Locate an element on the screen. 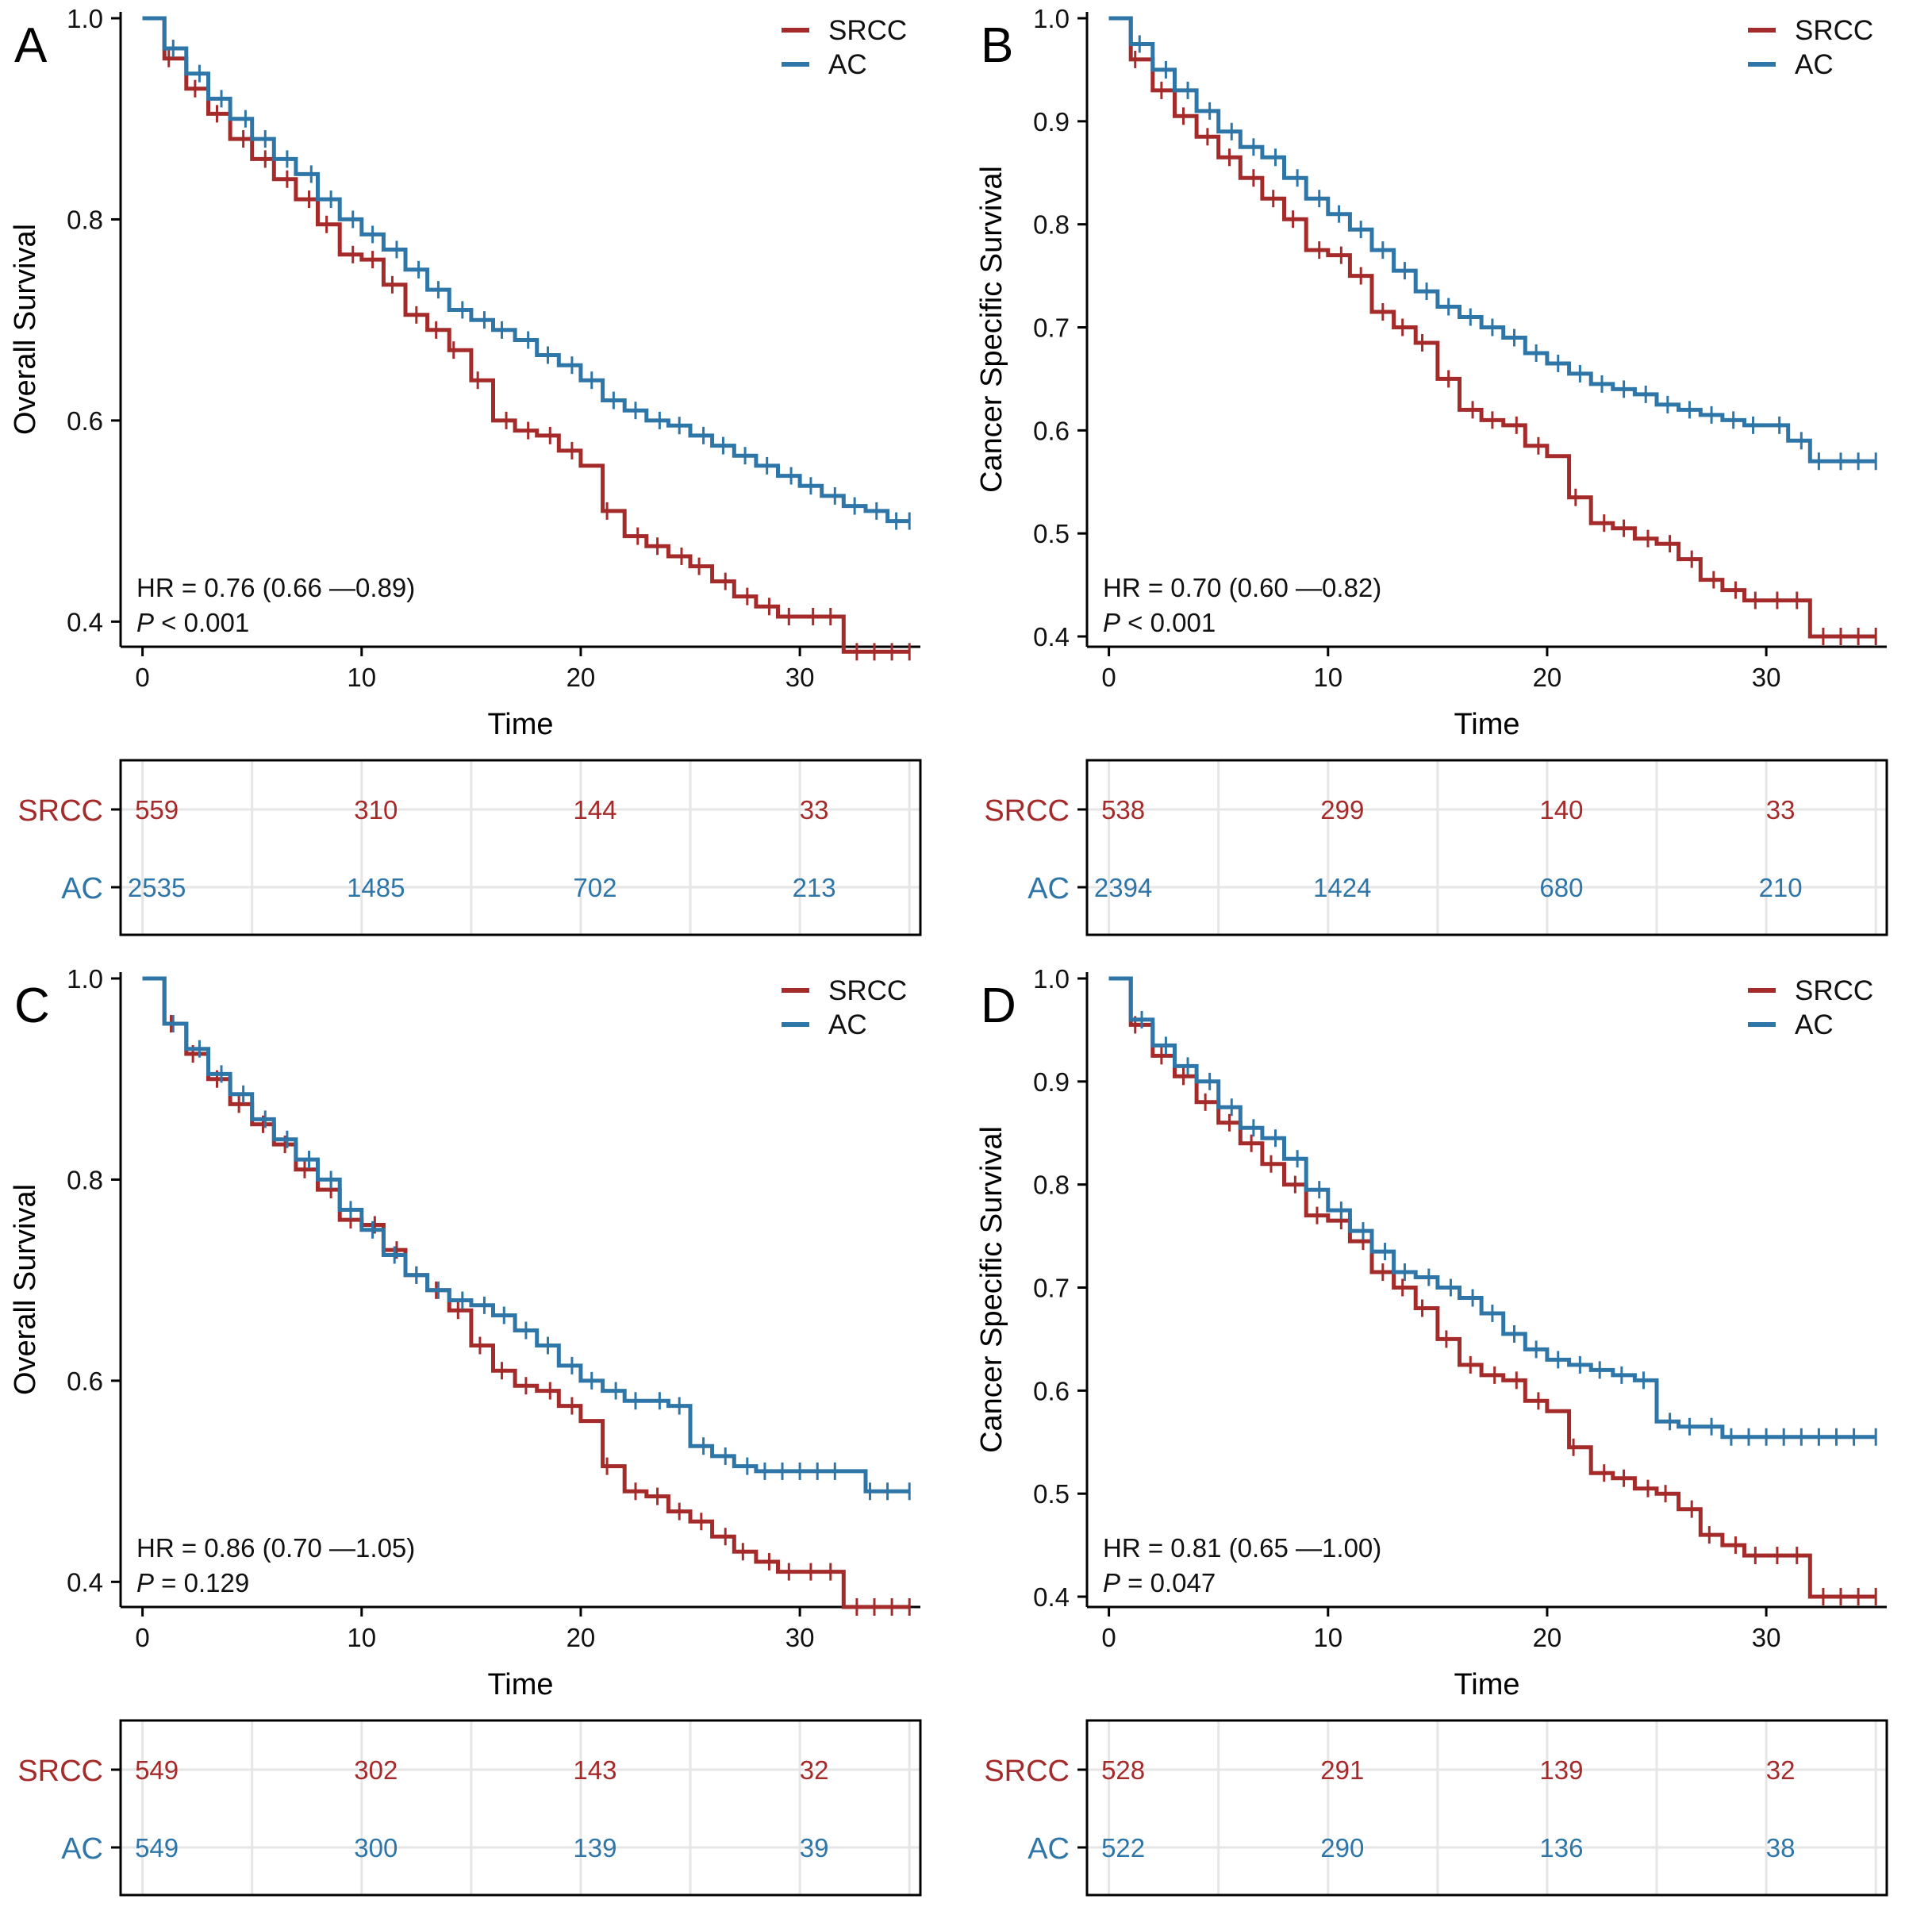 The height and width of the screenshot is (1926, 1932). p-value: = 0.129 is located at coordinates (201, 1582).